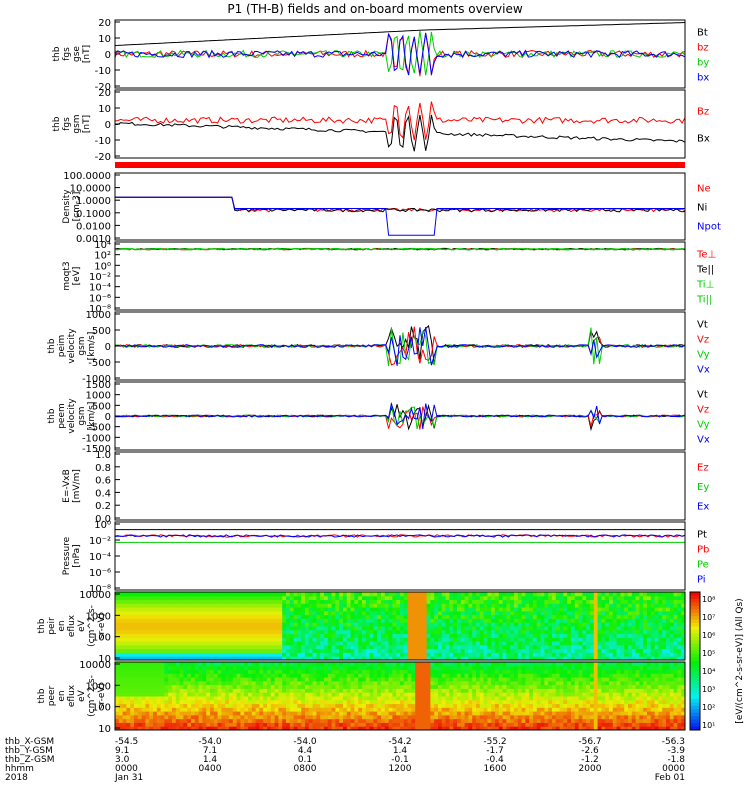 Image resolution: width=750 pixels, height=800 pixels. I want to click on legend-pressure-3: Pi, so click(701, 580).